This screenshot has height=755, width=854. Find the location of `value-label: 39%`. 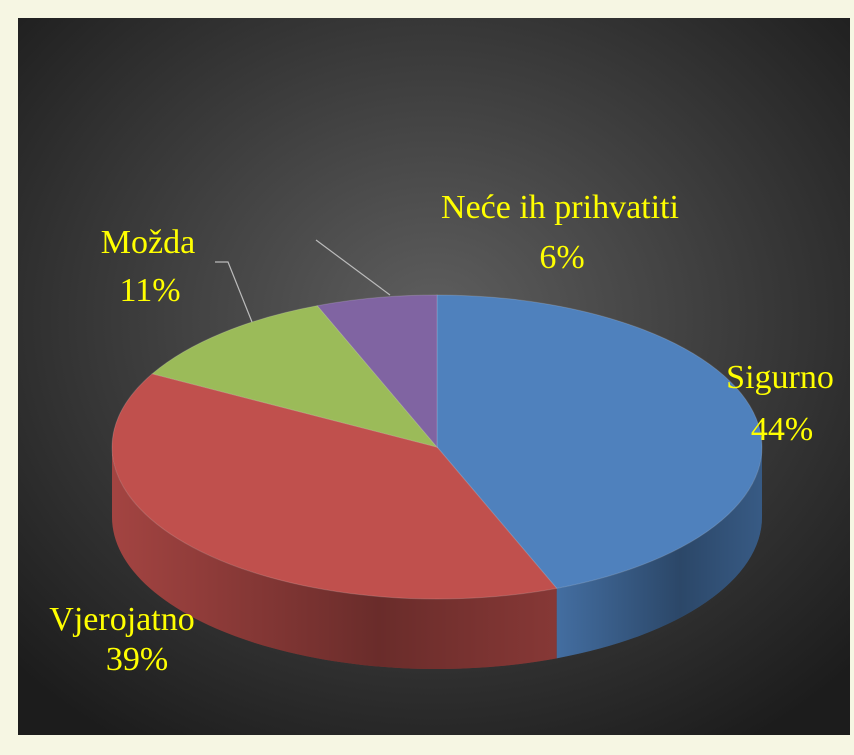

value-label: 39% is located at coordinates (137, 659).